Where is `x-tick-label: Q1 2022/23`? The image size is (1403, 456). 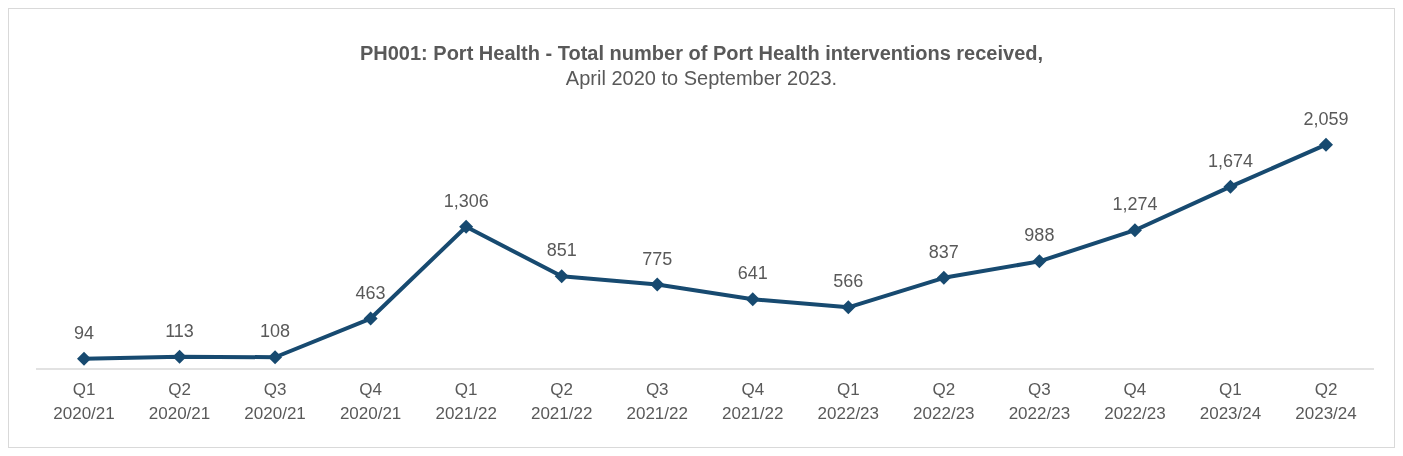 x-tick-label: Q1 2022/23 is located at coordinates (848, 401).